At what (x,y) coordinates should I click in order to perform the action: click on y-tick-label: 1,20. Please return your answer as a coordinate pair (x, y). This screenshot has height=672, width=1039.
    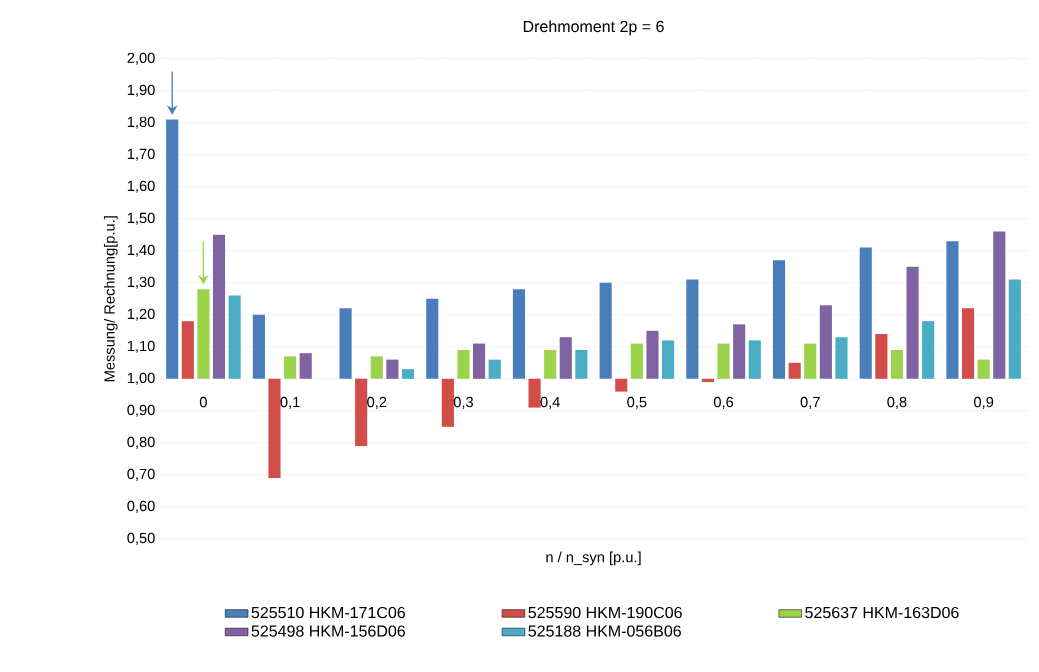
    Looking at the image, I should click on (141, 314).